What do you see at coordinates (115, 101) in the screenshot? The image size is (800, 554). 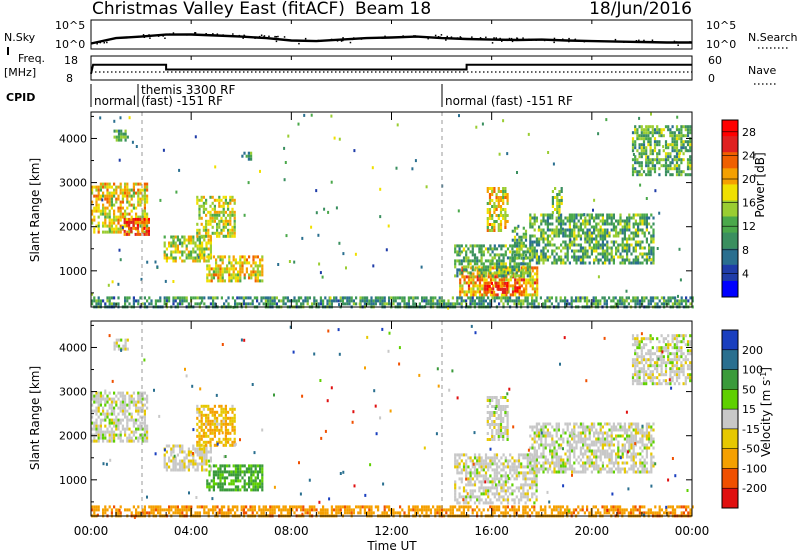 I see `cpid-segment-1: normal` at bounding box center [115, 101].